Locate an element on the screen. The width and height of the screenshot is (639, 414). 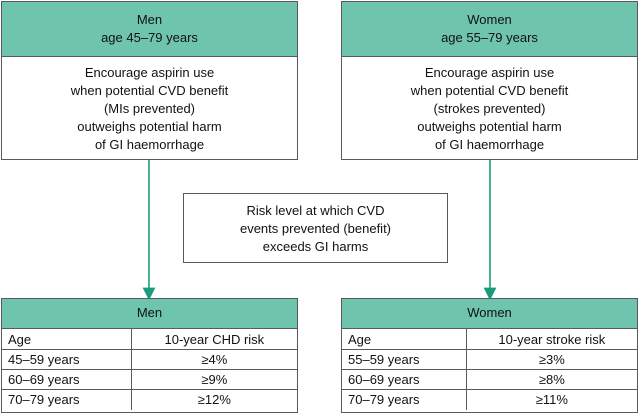
risk-cell: ≥12% is located at coordinates (213, 399).